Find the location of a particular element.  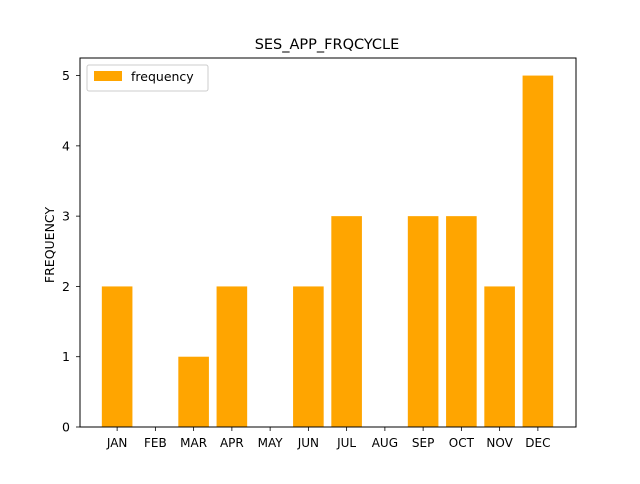

y-tick-label: 4 is located at coordinates (66, 145).